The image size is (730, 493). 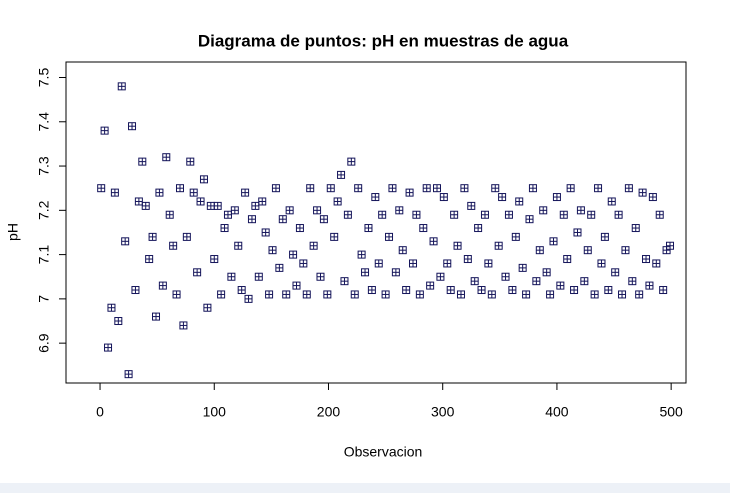 What do you see at coordinates (44, 343) in the screenshot?
I see `y-tick-label: 6.9` at bounding box center [44, 343].